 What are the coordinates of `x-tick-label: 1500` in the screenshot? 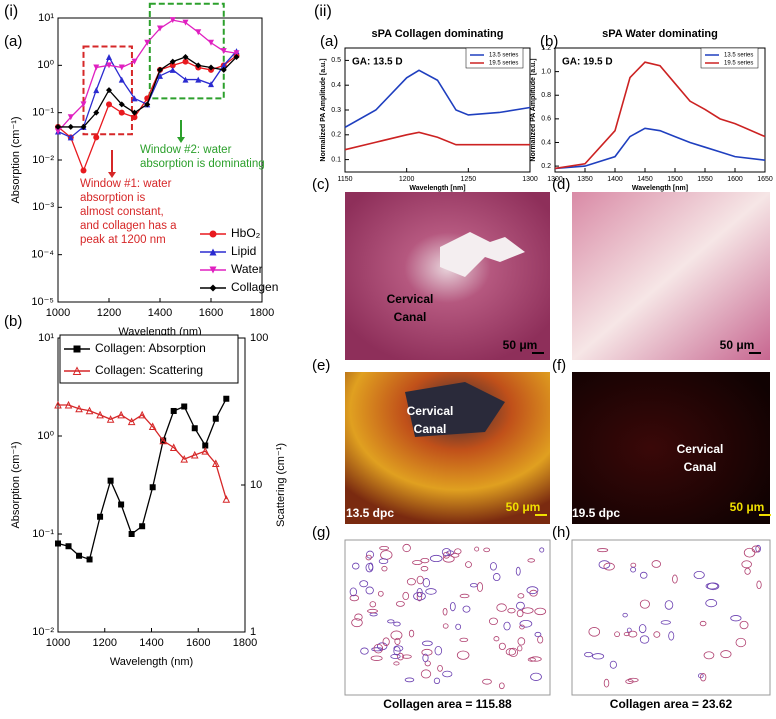 It's located at (675, 179).